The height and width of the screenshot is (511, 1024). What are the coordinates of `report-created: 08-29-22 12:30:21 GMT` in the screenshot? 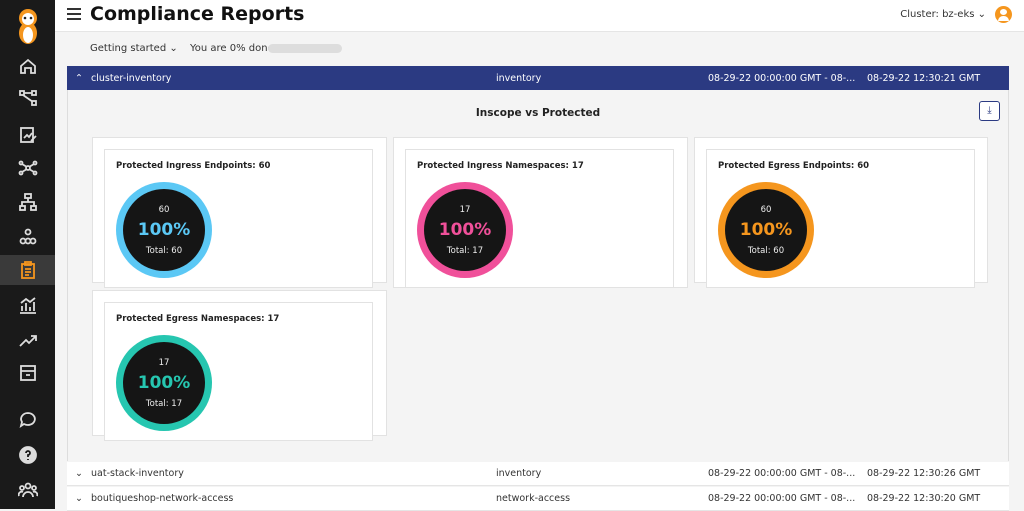 It's located at (924, 78).